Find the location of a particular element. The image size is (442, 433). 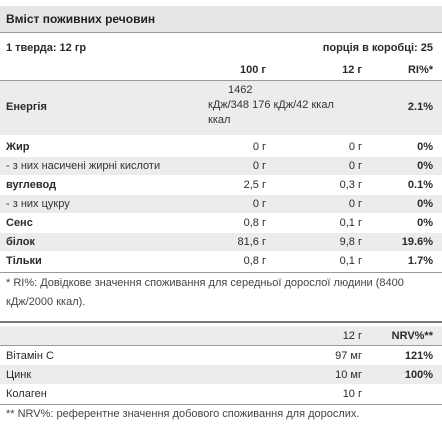

energy-mixed: кДж/348 176 кДж/42 ккал is located at coordinates (271, 105).